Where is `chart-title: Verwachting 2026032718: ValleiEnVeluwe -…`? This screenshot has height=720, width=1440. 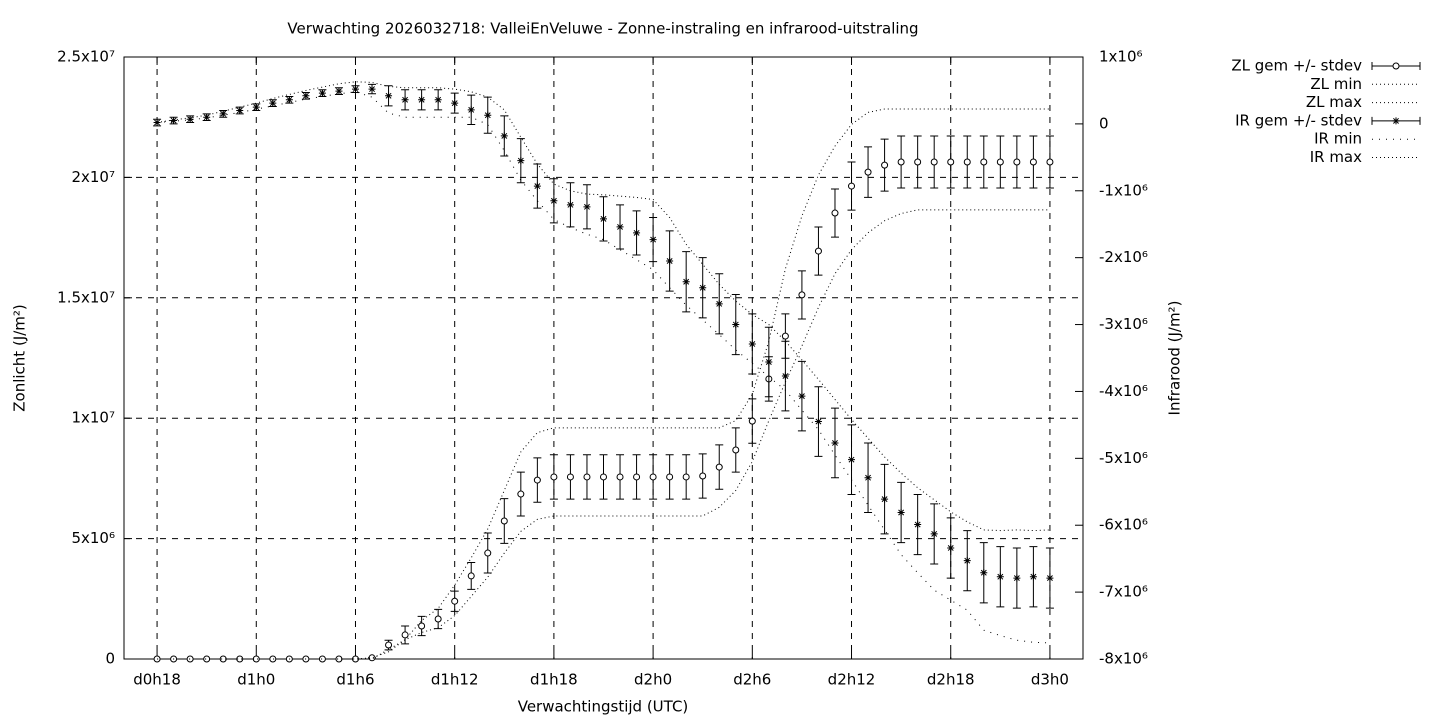
chart-title: Verwachting 2026032718: ValleiEnVeluwe -… is located at coordinates (602, 29).